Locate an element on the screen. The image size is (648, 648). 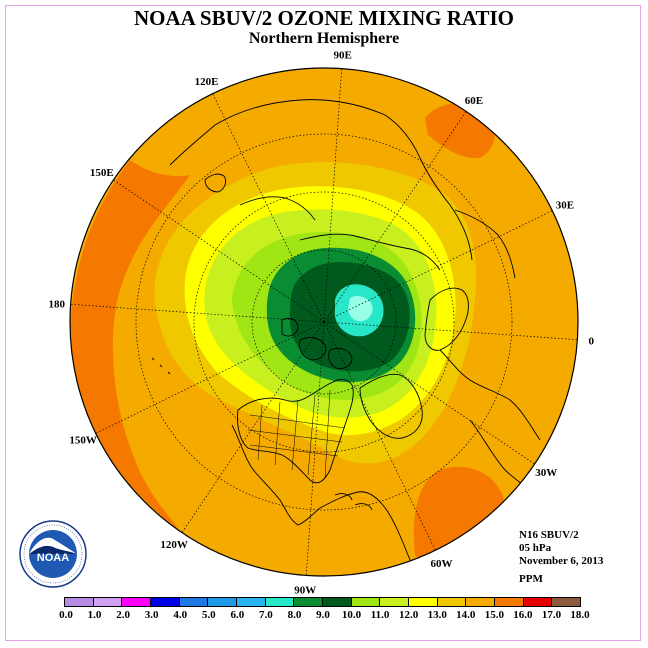
legend-tick-label: 14.0 is located at coordinates (466, 615).